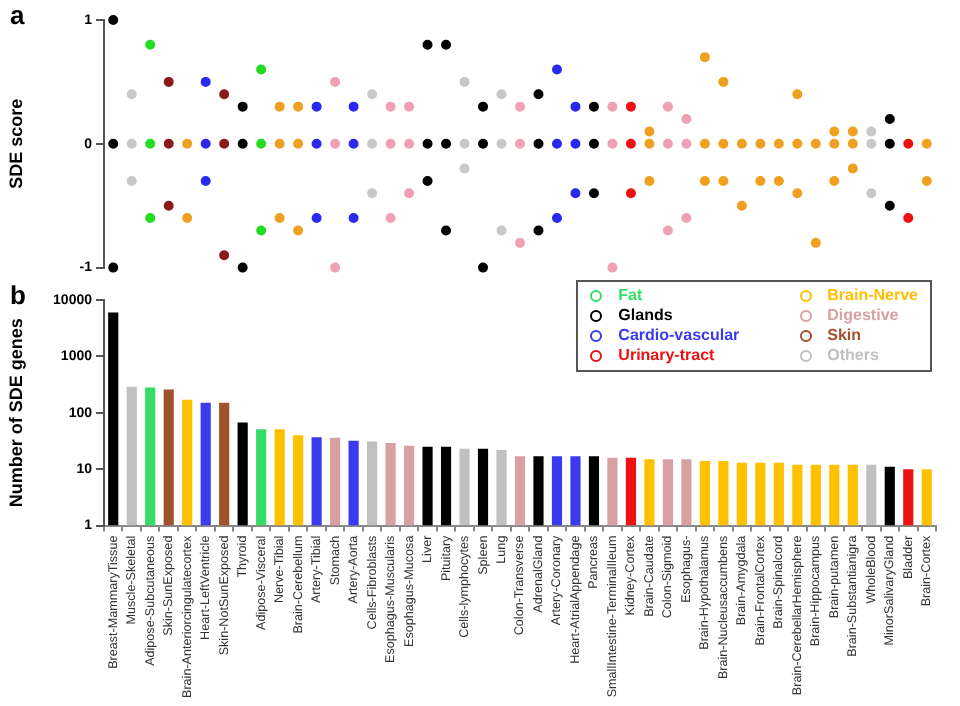 Image resolution: width=960 pixels, height=706 pixels. Describe the element at coordinates (15, 413) in the screenshot. I see `y-axis-title: Number of SDE genes` at that location.